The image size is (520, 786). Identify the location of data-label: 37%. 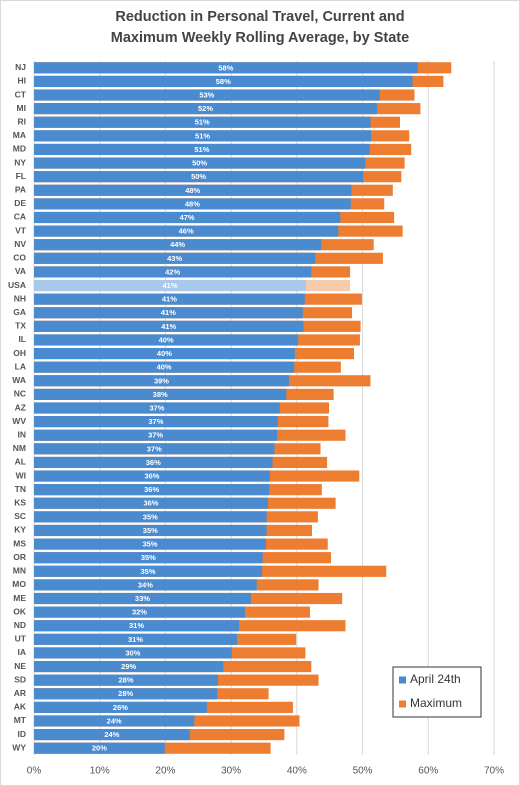
(155, 435).